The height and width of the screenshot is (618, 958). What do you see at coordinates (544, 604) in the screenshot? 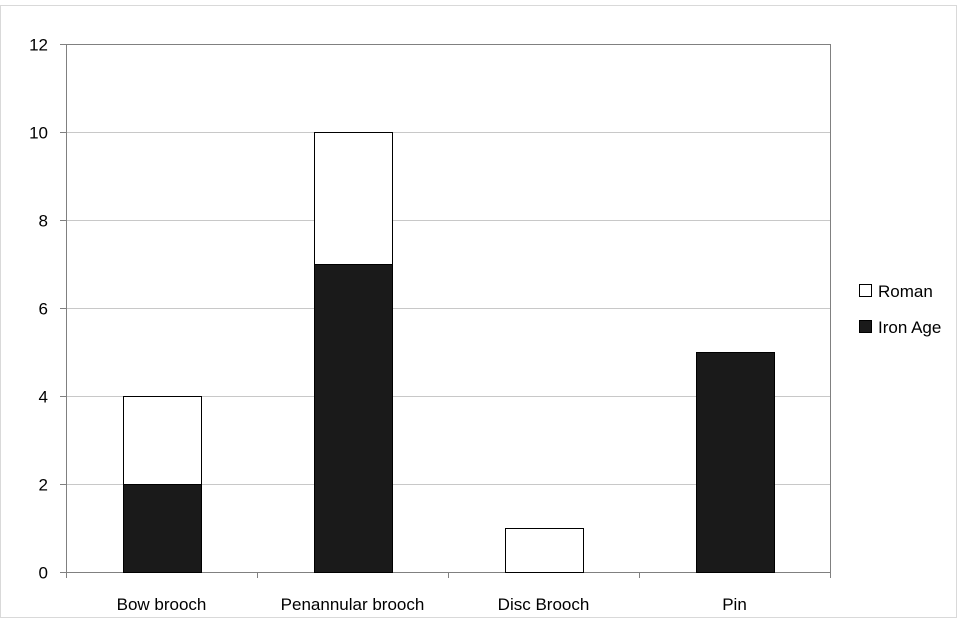
I see `x-tick-label: Disc Brooch` at bounding box center [544, 604].